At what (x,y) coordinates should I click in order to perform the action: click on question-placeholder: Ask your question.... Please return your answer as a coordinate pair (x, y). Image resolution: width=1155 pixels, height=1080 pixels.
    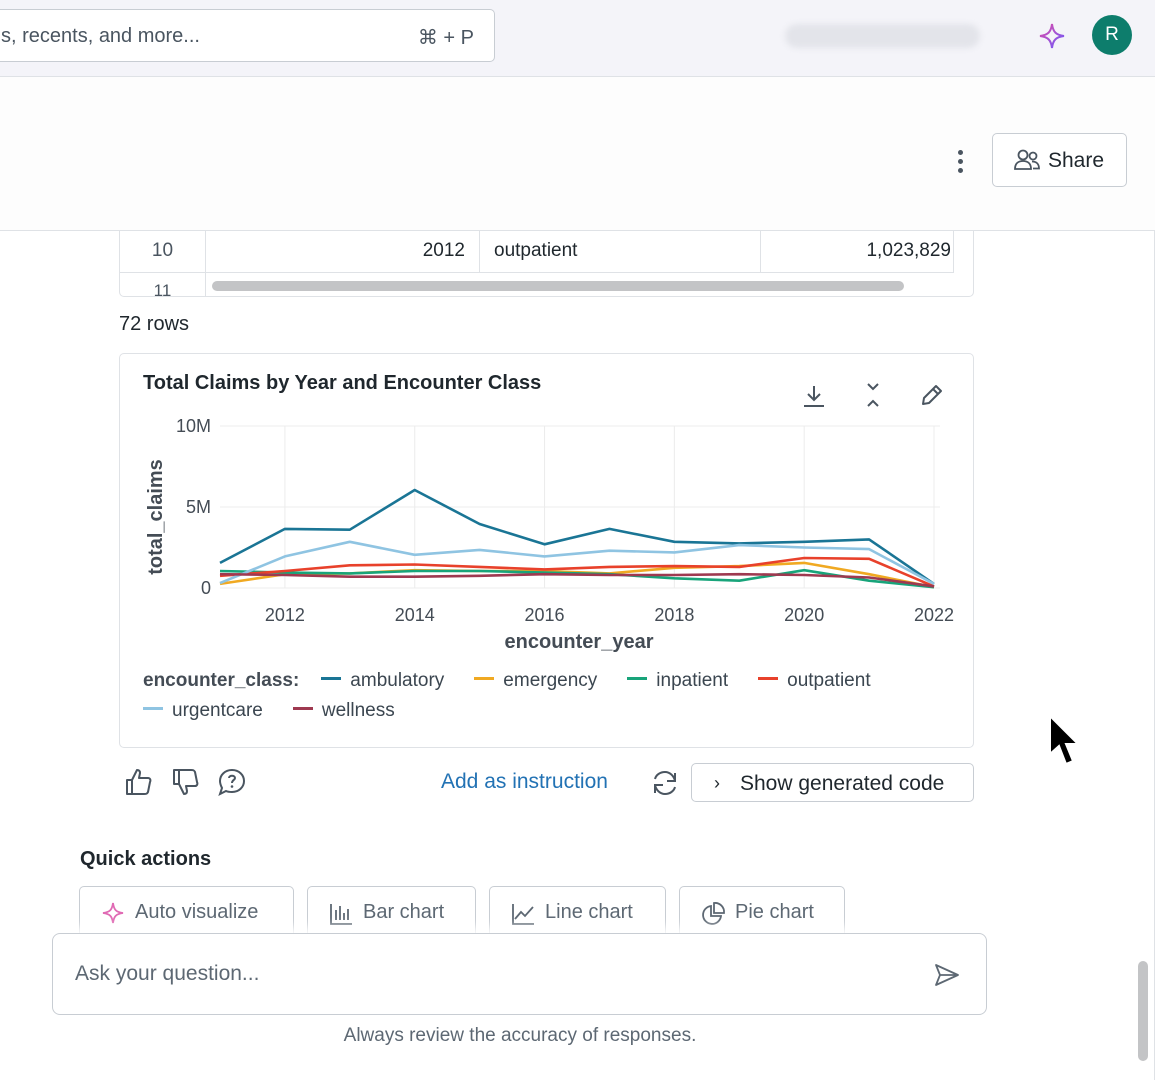
    Looking at the image, I should click on (167, 973).